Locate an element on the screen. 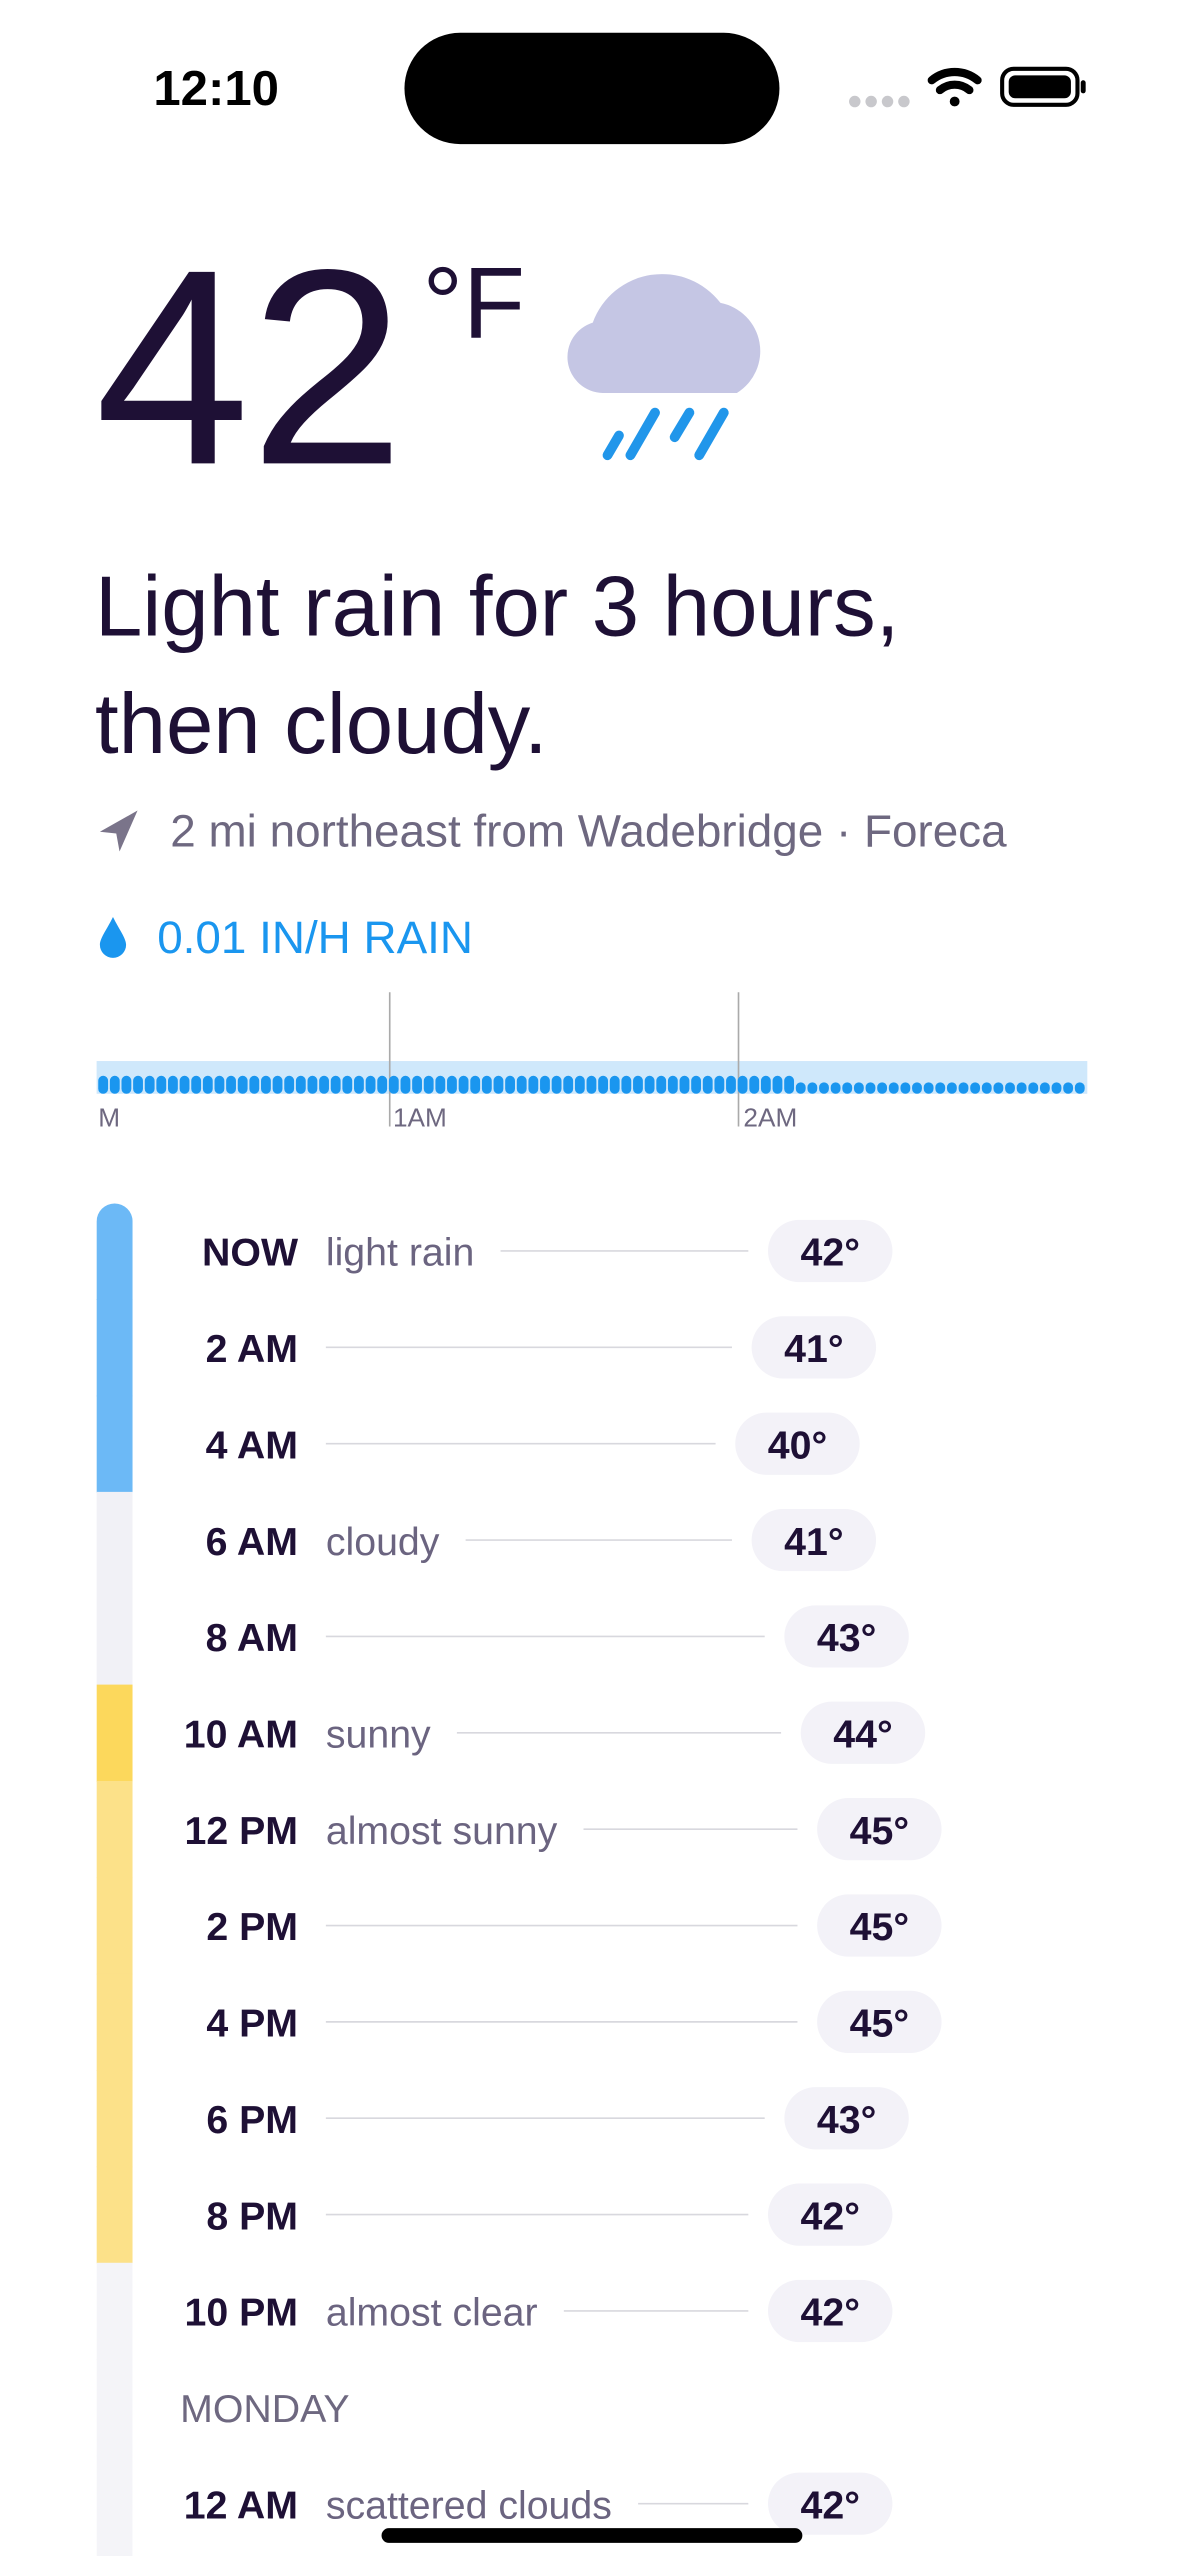  hour-label: 6 AM is located at coordinates (252, 1542).